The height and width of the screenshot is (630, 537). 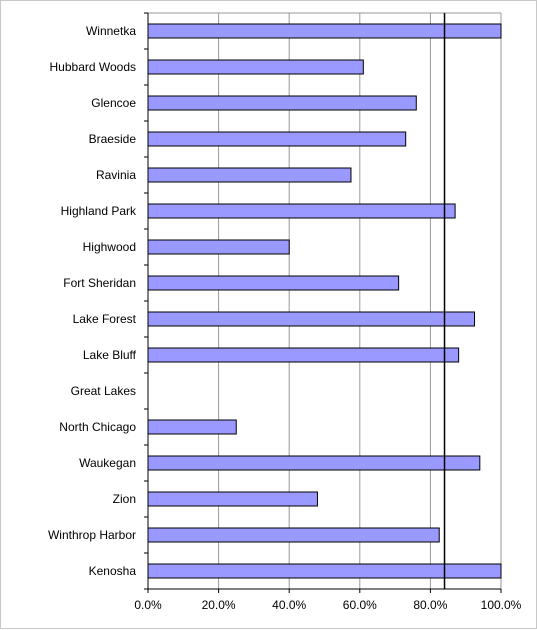 I want to click on bar-north-chicago, so click(x=192, y=427).